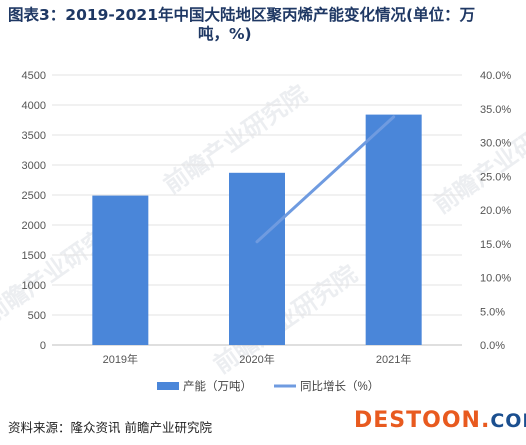 This screenshot has width=526, height=445. I want to click on y2-tick-label: 0.0%, so click(492, 346).